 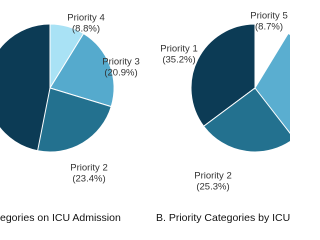 What do you see at coordinates (269, 27) in the screenshot?
I see `slice-value-label: (8.7%)` at bounding box center [269, 27].